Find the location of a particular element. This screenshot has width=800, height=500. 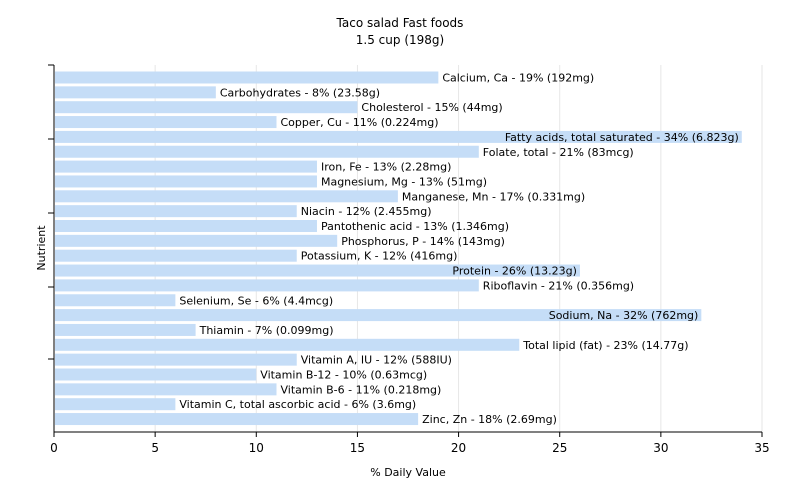

bar-label: Riboflavin - 21% (0.356mg) is located at coordinates (558, 285).